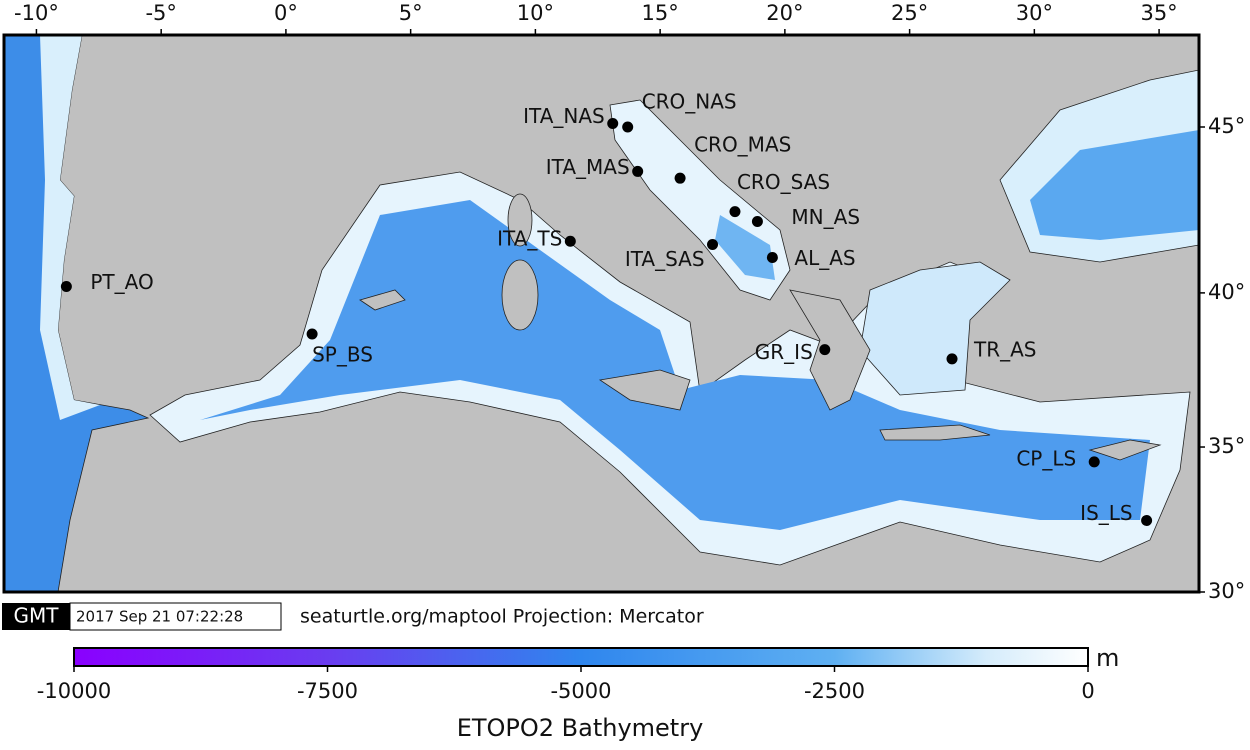 This screenshot has width=1250, height=750. I want to click on y-tick-label: 35°, so click(1226, 446).